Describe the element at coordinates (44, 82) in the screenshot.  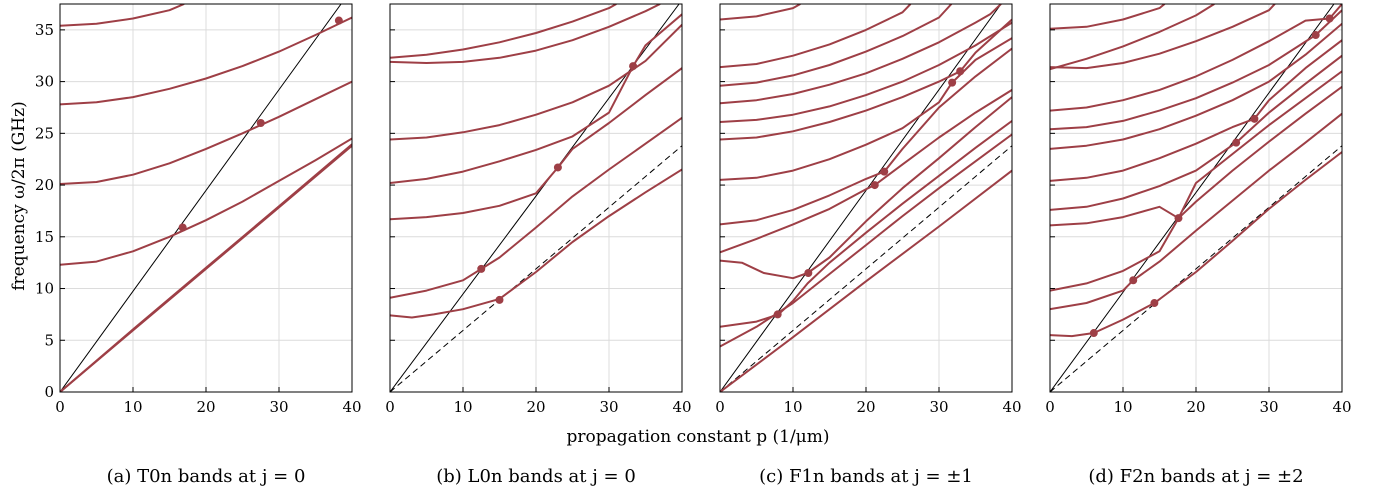
I see `y-tick-label: 30` at that location.